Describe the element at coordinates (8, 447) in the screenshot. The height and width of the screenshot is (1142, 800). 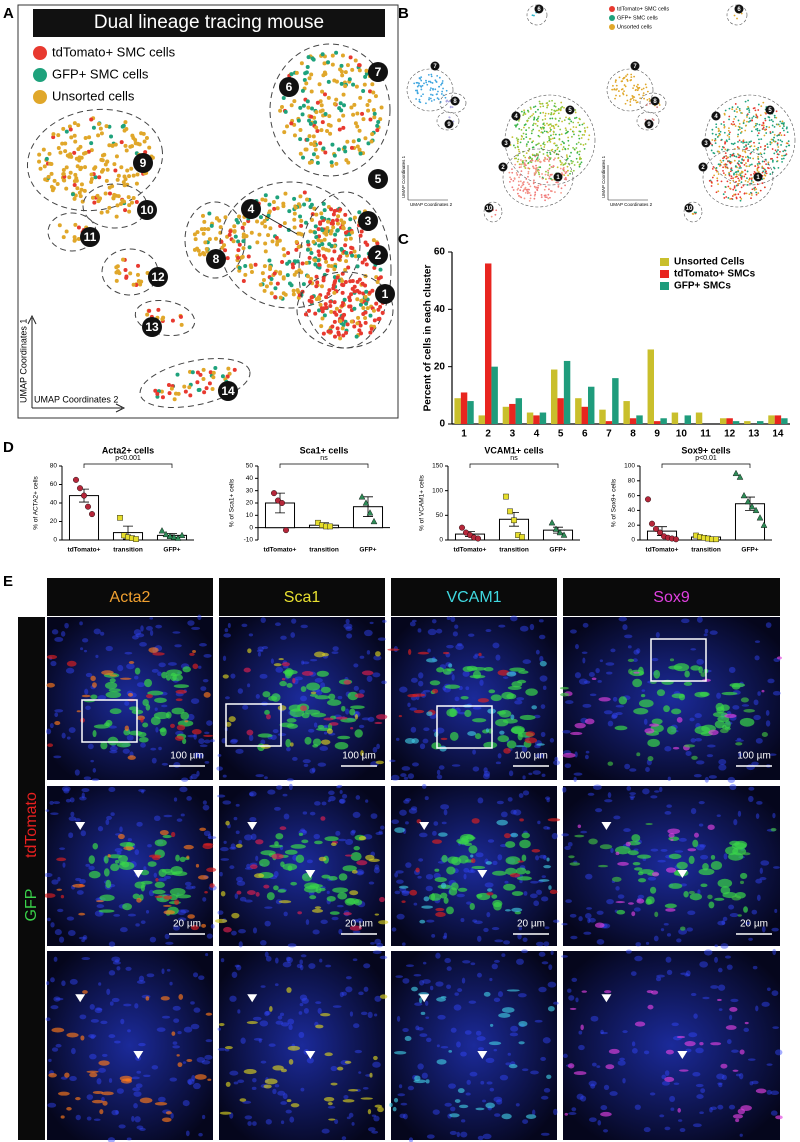
I see `panel-letter: D` at that location.